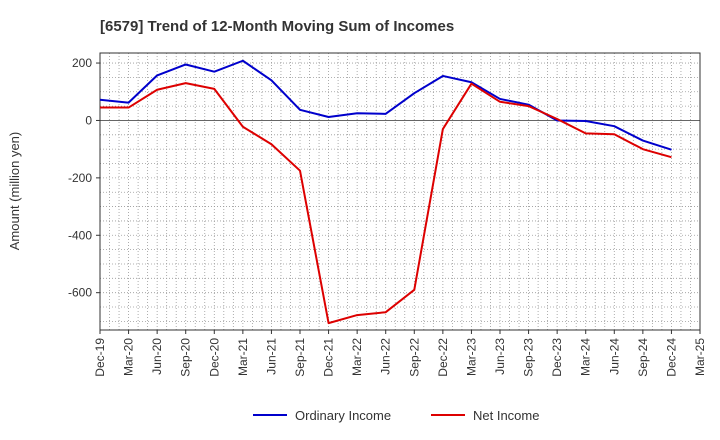 The image size is (720, 440). Describe the element at coordinates (386, 356) in the screenshot. I see `x-tick-label: Jun-22` at that location.